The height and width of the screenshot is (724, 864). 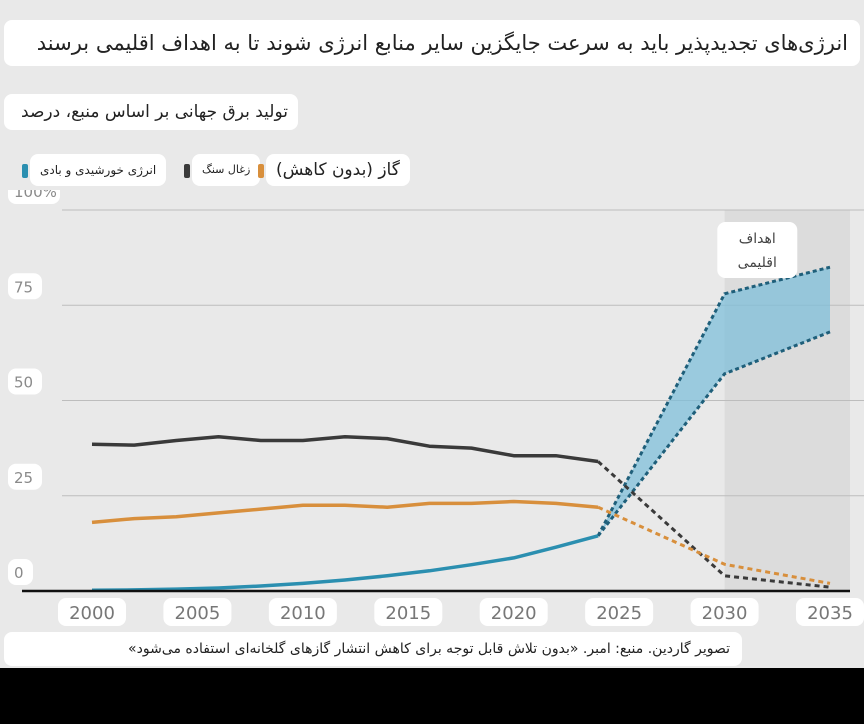 I want to click on legend-label-coal: زغال سنگ, so click(x=226, y=170).